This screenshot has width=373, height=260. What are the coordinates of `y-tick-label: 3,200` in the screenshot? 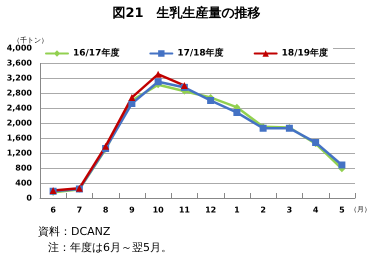 It's located at (19, 78).